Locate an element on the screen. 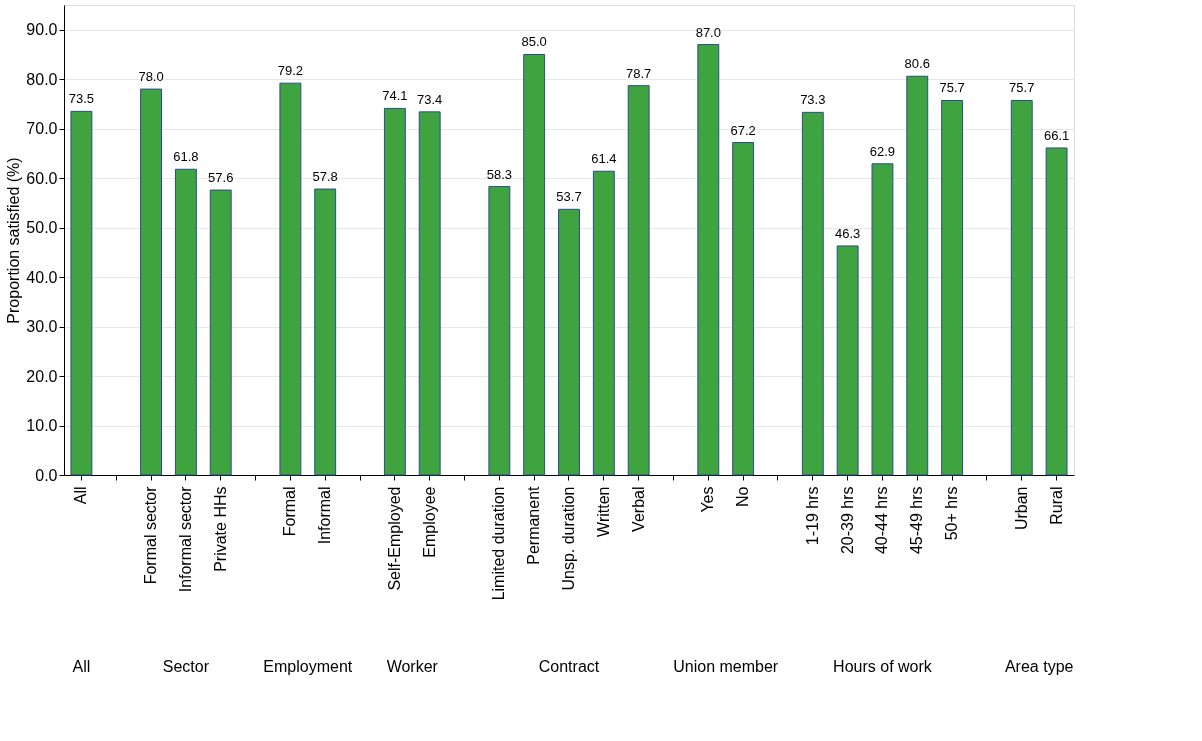 This screenshot has height=741, width=1202. x-tick-label: Written is located at coordinates (603, 511).